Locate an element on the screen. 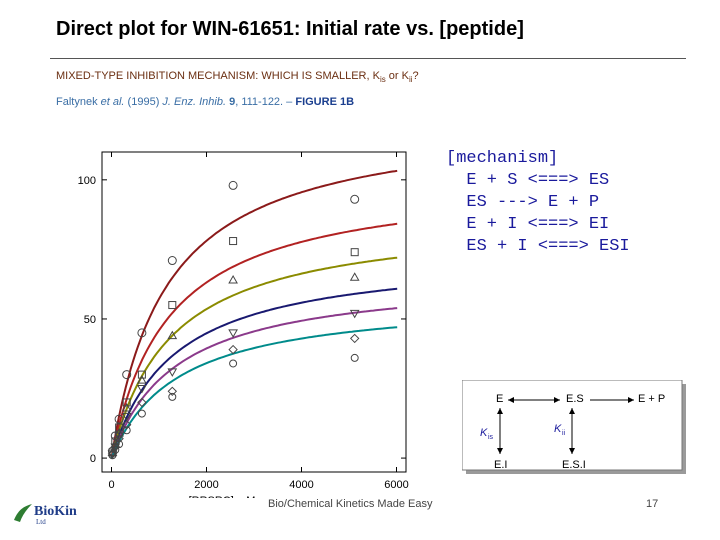  diagram-label-k: K is located at coordinates (484, 433).